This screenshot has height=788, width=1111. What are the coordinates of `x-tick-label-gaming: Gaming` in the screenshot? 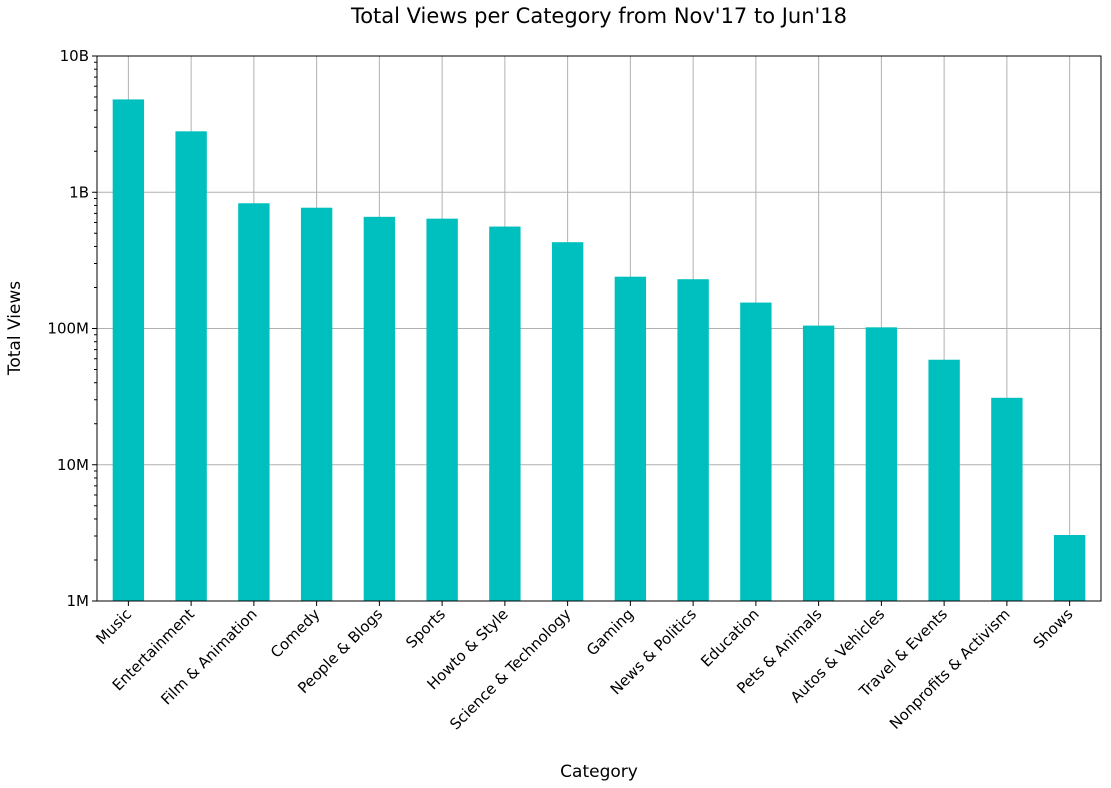 It's located at (610, 632).